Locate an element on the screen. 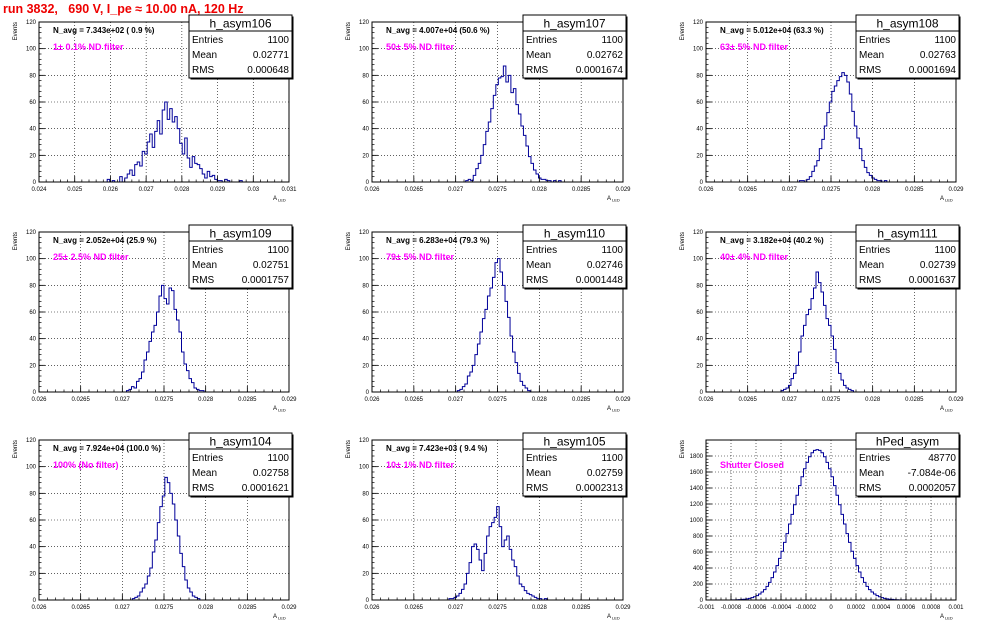  stats-rms-value: 0.0002313 is located at coordinates (600, 488).